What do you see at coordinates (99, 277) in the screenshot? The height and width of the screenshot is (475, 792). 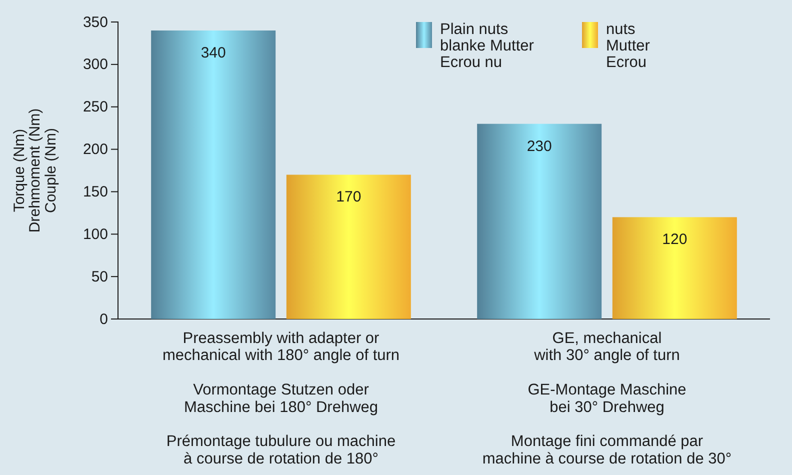 I see `y-tick-label: 50` at bounding box center [99, 277].